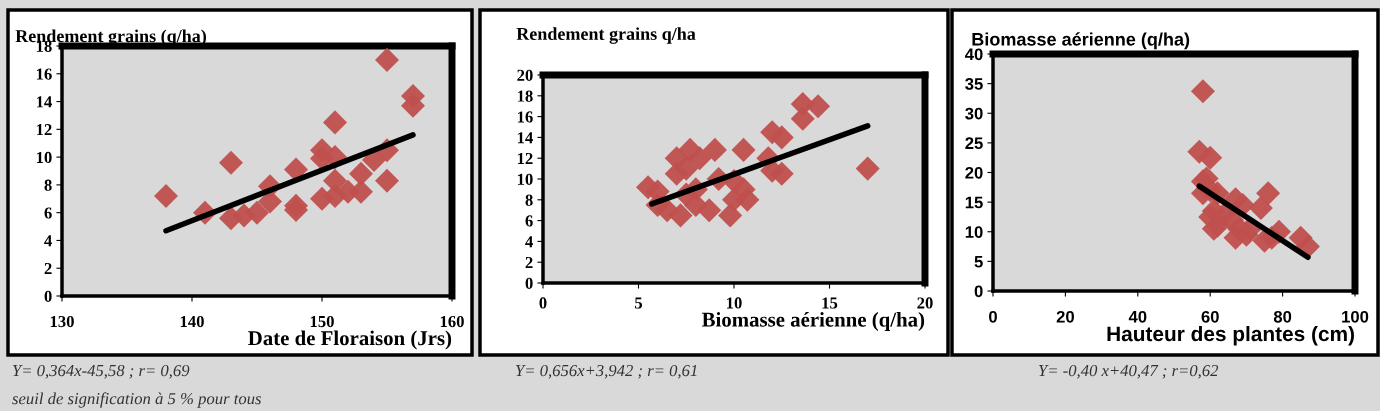 This screenshot has height=411, width=1380. I want to click on y-tick-label: 35, so click(974, 84).